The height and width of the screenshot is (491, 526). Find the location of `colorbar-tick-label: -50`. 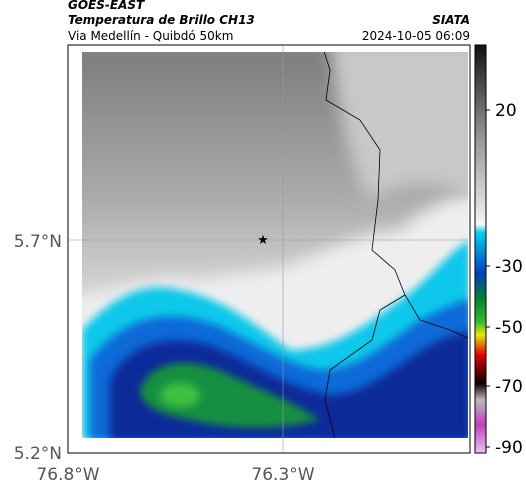

colorbar-tick-label: -50 is located at coordinates (509, 328).